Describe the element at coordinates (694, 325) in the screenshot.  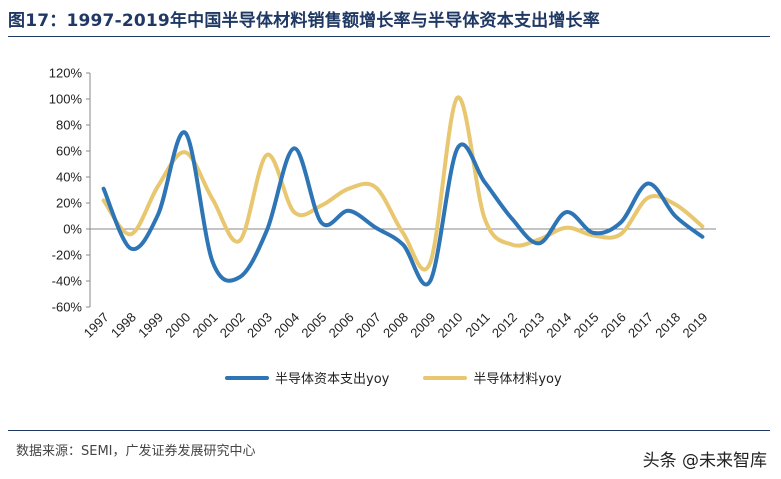
I see `x-tick-label: 2019` at that location.